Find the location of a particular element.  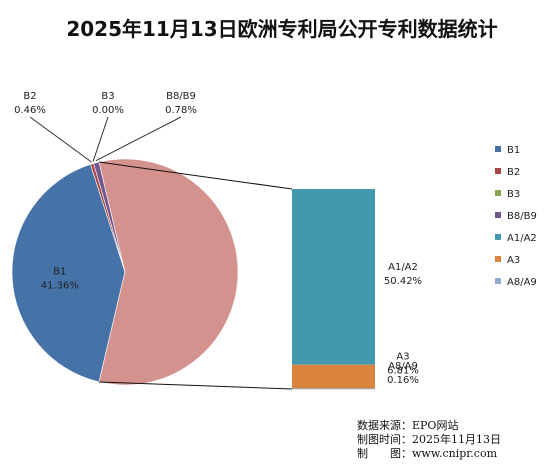

legend-swatch-b2 is located at coordinates (498, 171).